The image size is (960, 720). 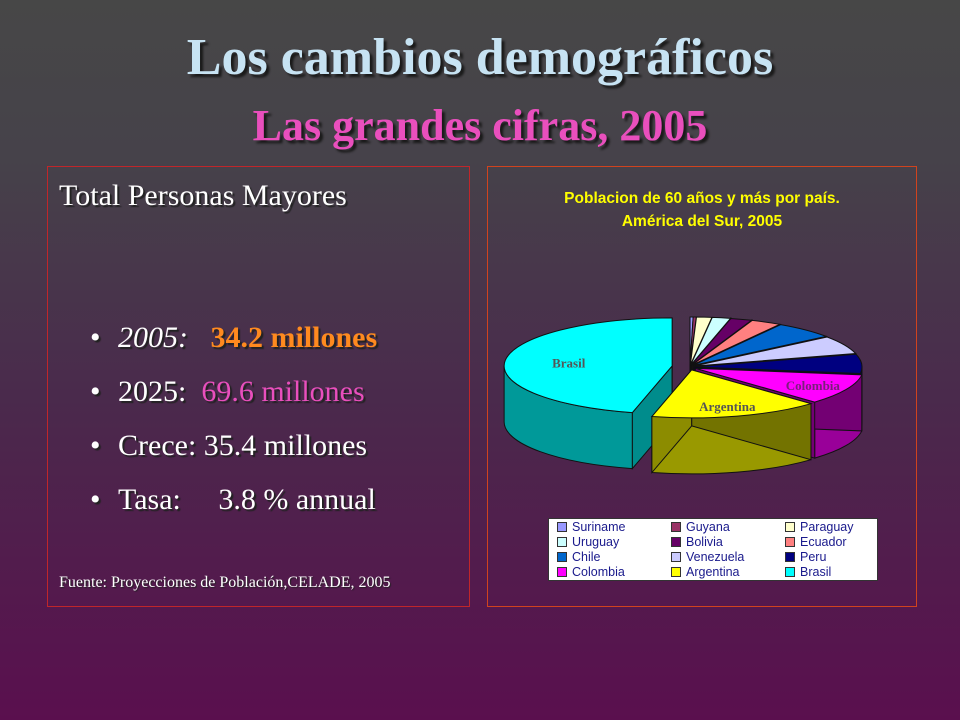 I want to click on legend-item-bolivia: Bolivia, so click(x=697, y=542).